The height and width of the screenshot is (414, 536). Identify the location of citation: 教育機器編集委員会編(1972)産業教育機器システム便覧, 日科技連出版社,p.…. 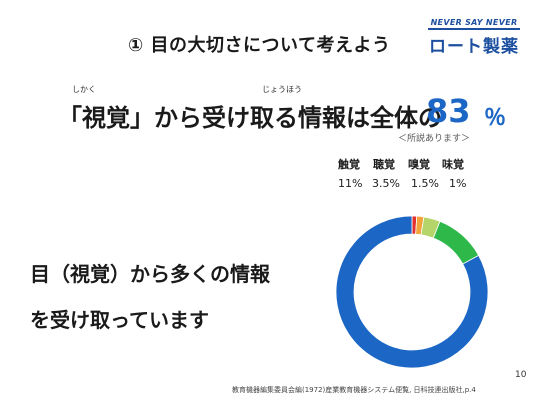
(354, 390).